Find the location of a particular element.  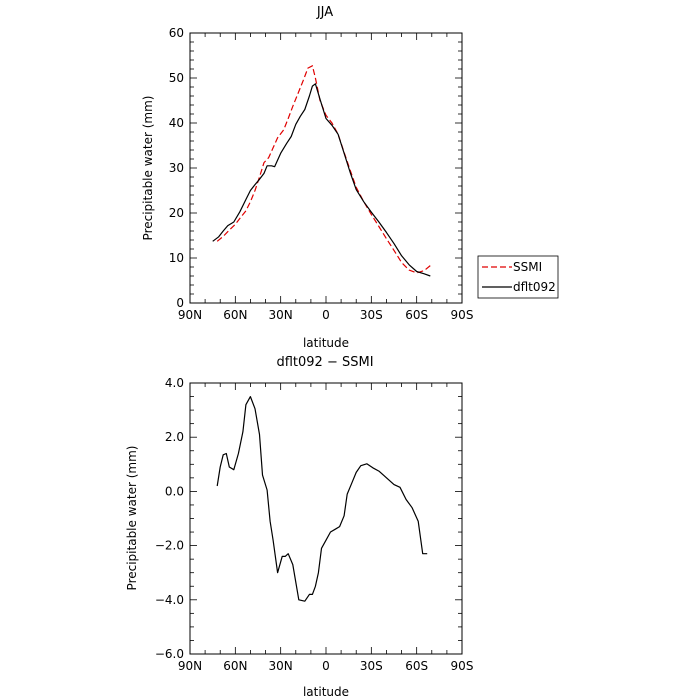

y-tick-label: 2.0 is located at coordinates (174, 437).